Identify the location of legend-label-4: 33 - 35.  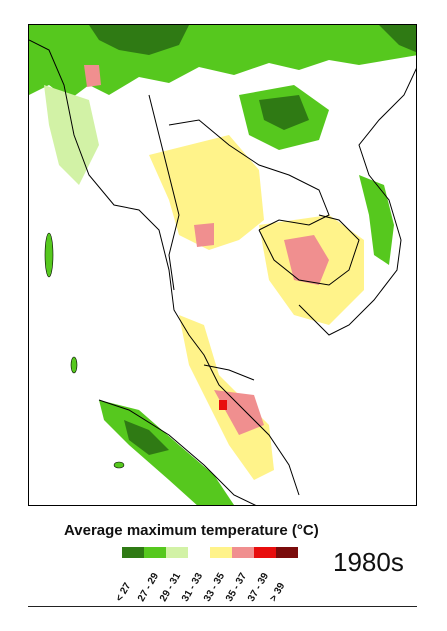
(215, 587).